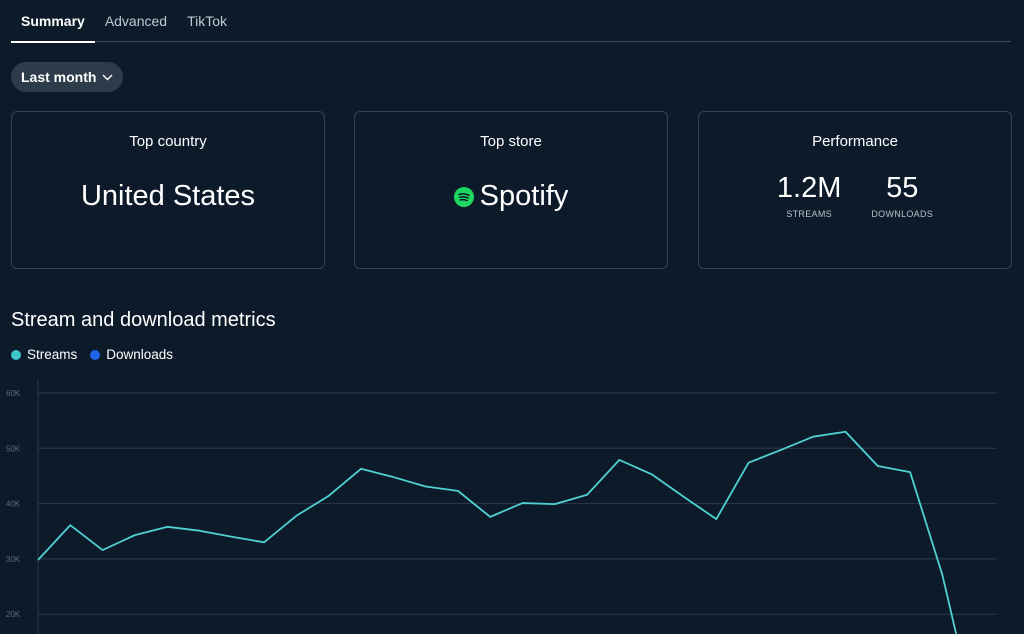 Image resolution: width=1024 pixels, height=634 pixels. Describe the element at coordinates (53, 21) in the screenshot. I see `tab-summary: Summary` at that location.